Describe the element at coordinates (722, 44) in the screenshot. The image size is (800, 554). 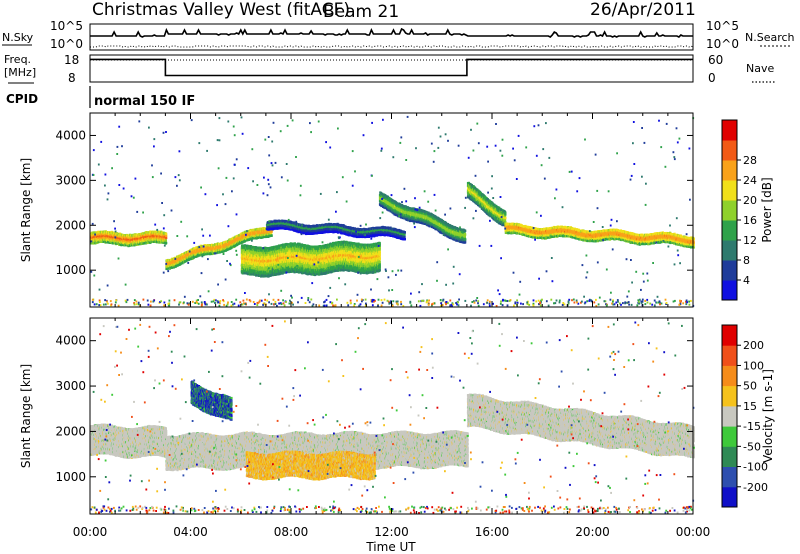
I see `noise-right-tick-bottom: 10^0` at that location.